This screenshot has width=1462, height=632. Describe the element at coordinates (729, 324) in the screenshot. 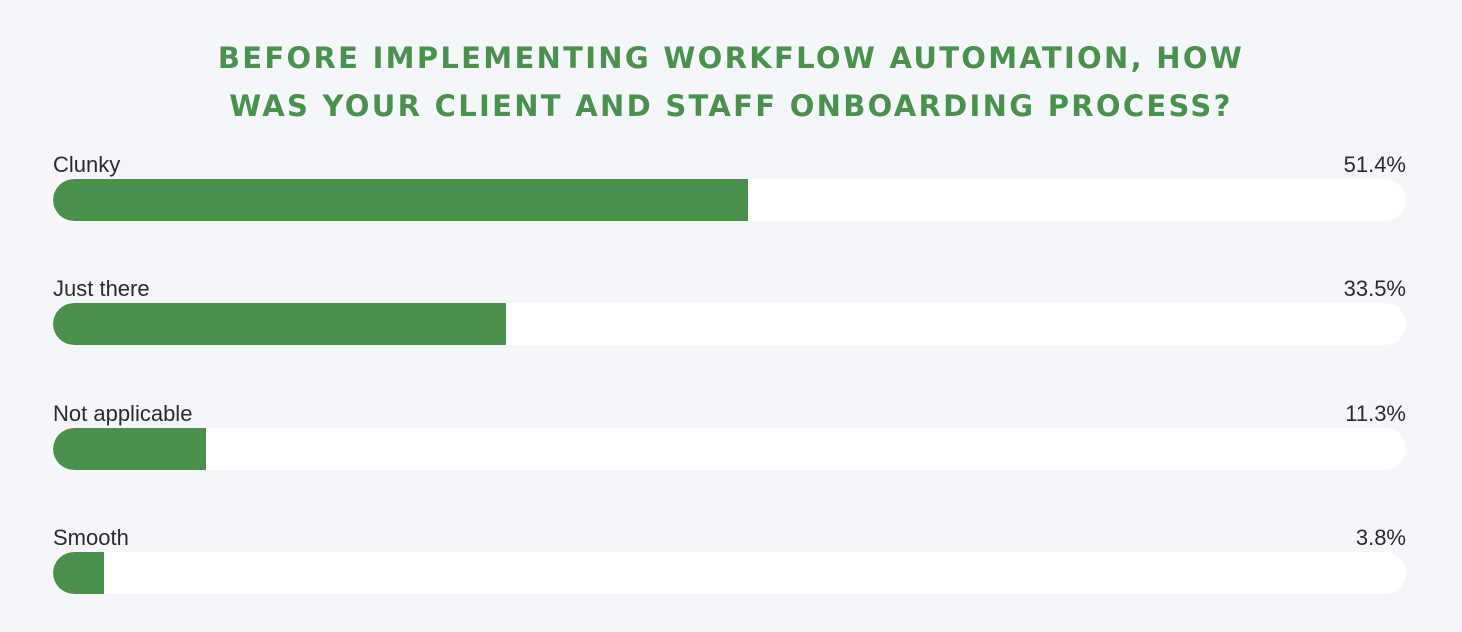

I see `bar-track-just-there` at that location.